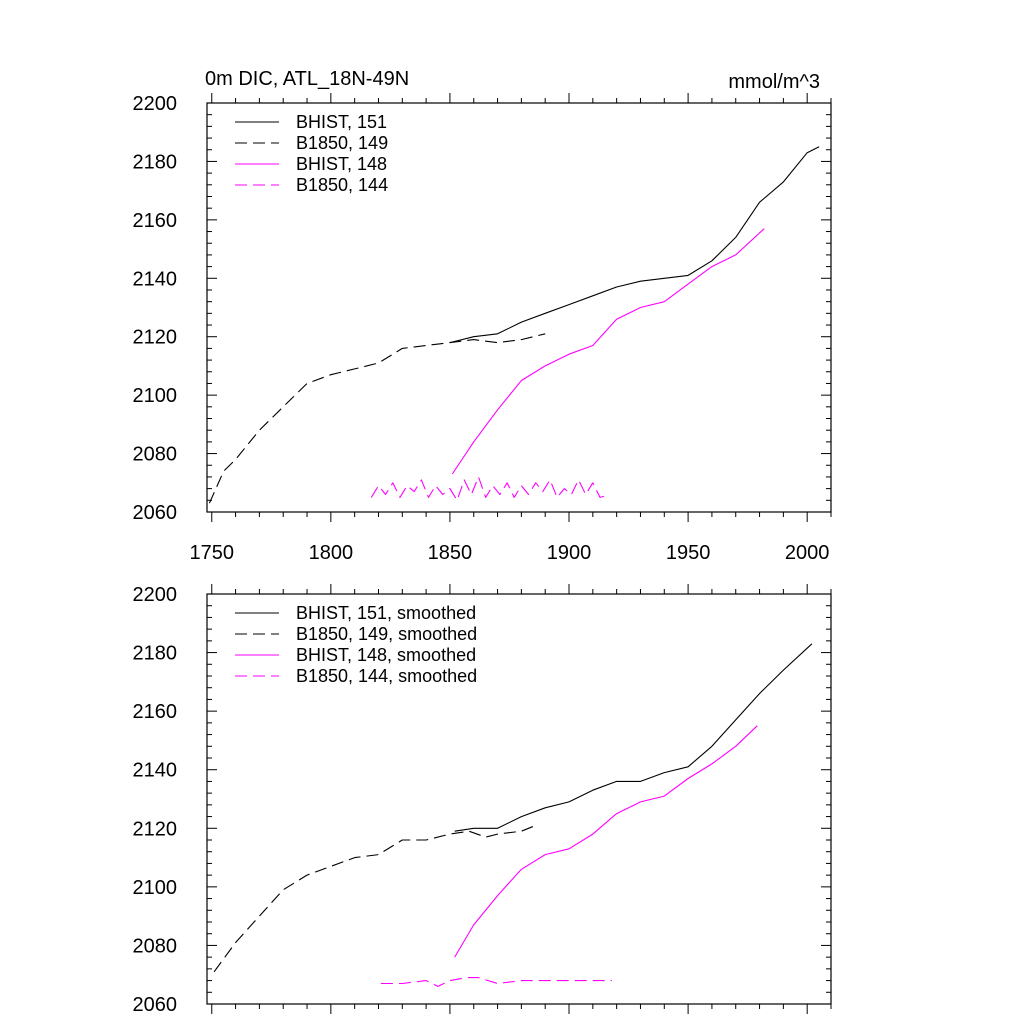  I want to click on legend-label: BHIST, 151, so click(341, 122).